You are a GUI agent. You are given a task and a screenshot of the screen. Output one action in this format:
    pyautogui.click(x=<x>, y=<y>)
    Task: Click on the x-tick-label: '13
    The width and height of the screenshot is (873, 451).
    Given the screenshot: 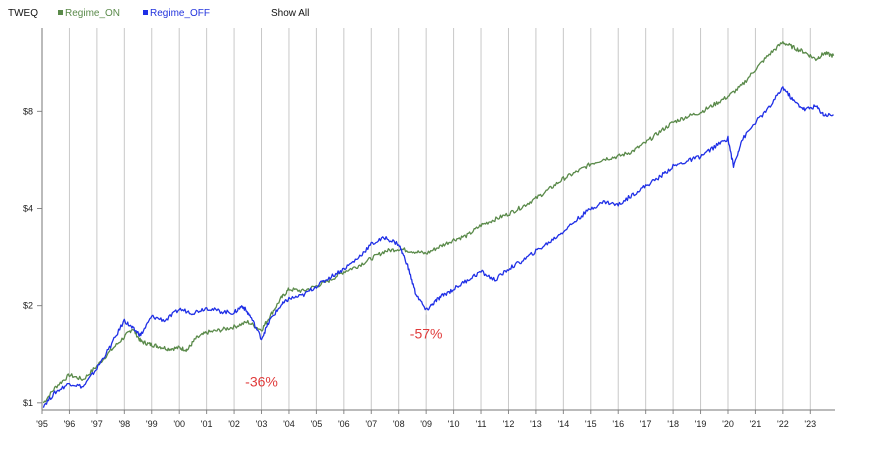 What is the action you would take?
    pyautogui.click(x=536, y=424)
    